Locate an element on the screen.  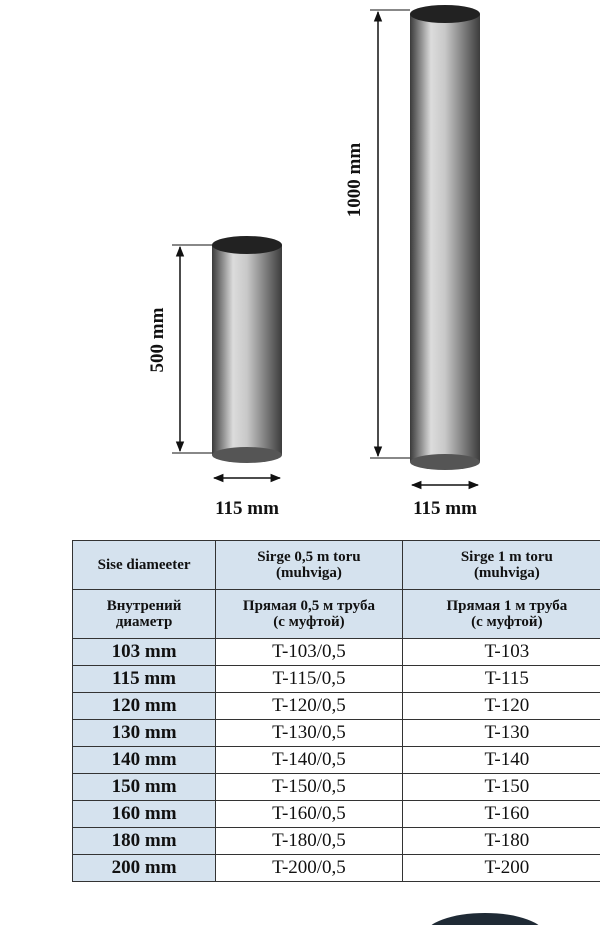
cell: Прямая 1 м труба (с муфтой) is located at coordinates (500, 614).